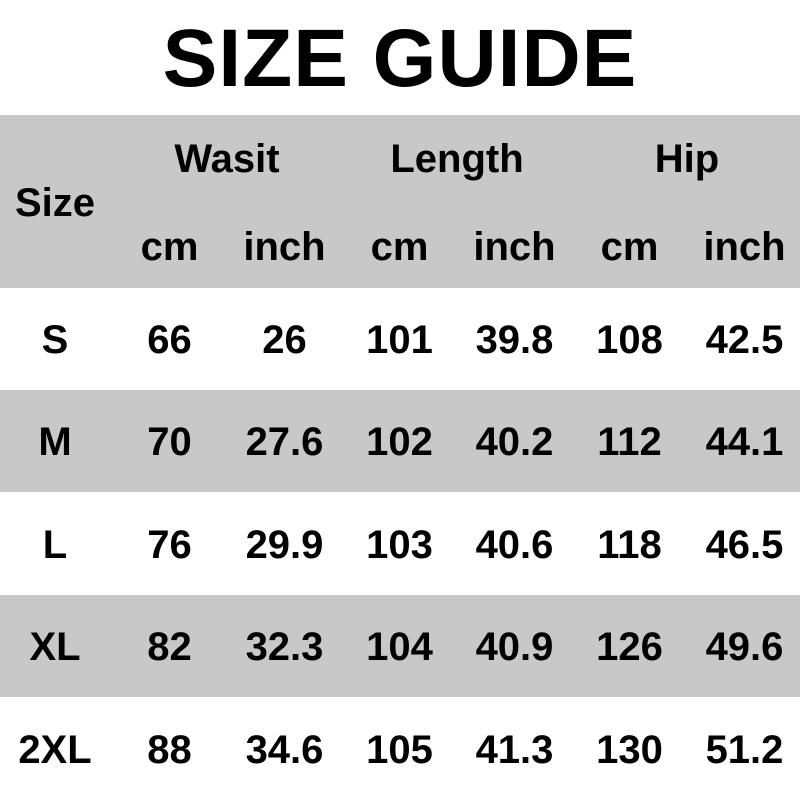 The width and height of the screenshot is (800, 802). I want to click on value-cell: 108, so click(629, 340).